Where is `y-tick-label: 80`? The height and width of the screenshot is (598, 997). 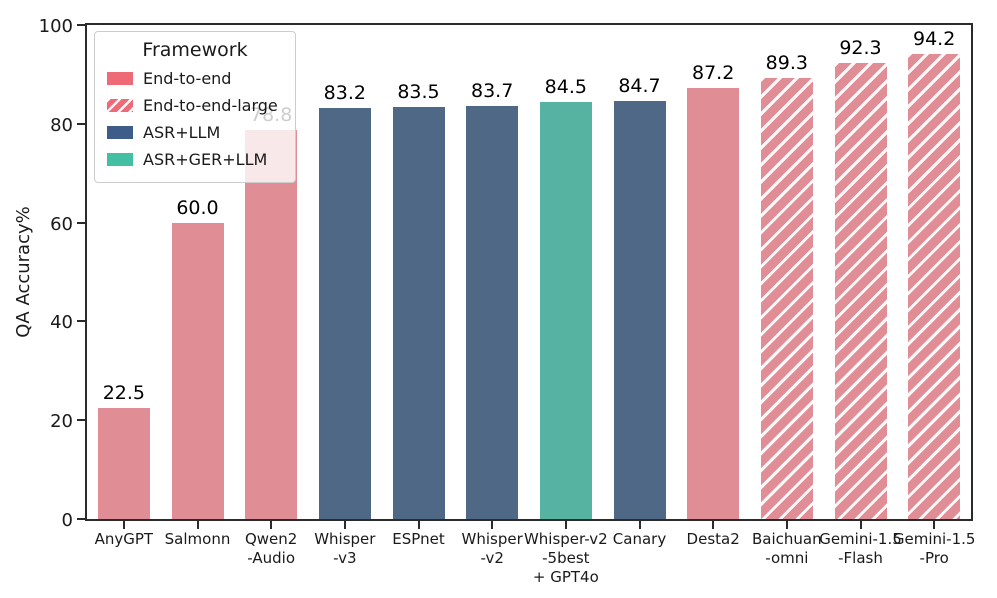 y-tick-label: 80 is located at coordinates (61, 125).